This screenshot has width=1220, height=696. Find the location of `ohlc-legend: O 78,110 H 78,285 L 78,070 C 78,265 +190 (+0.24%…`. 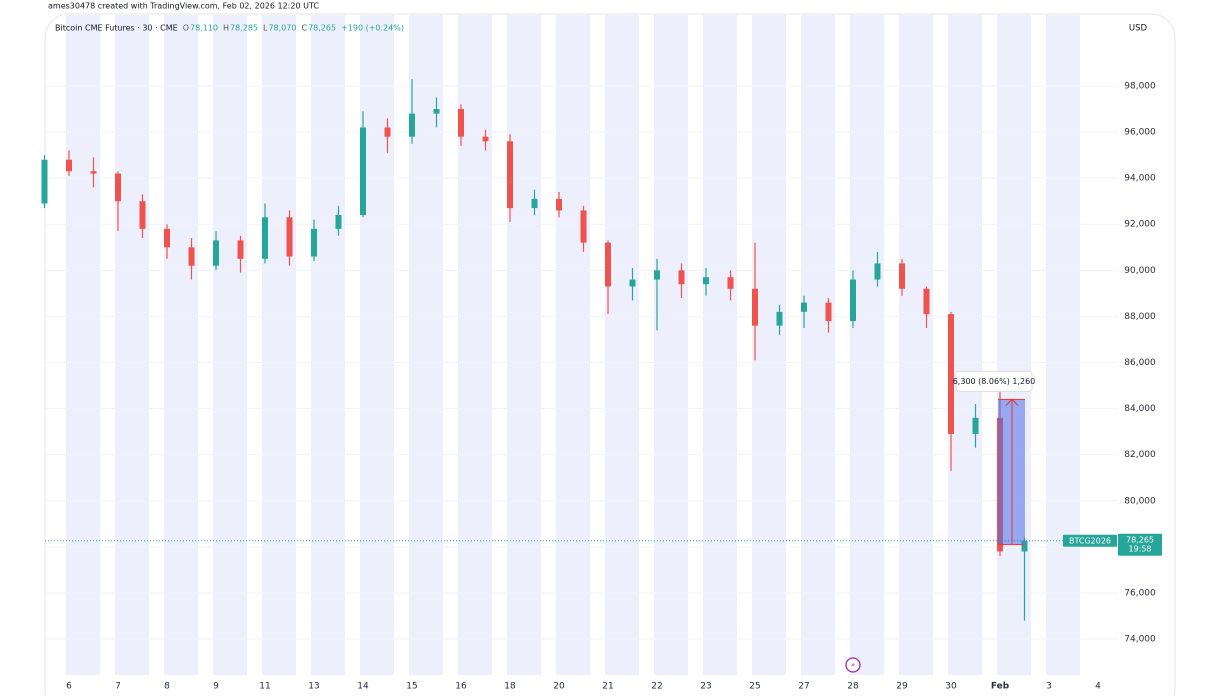

ohlc-legend: O 78,110 H 78,285 L 78,070 C 78,265 +190 (+0.24%… is located at coordinates (293, 28).